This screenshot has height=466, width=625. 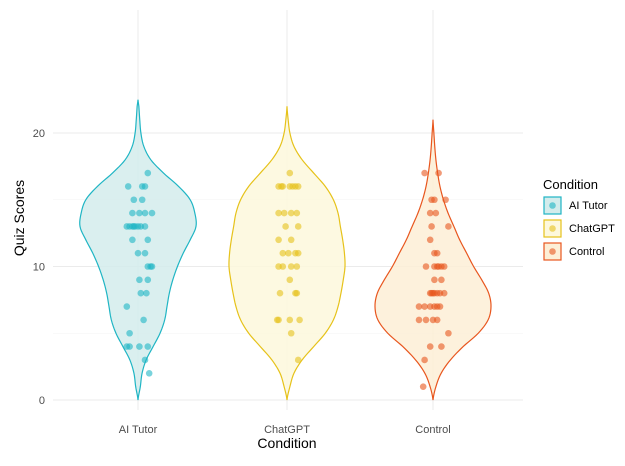 What do you see at coordinates (570, 184) in the screenshot?
I see `legend-title: Condition` at bounding box center [570, 184].